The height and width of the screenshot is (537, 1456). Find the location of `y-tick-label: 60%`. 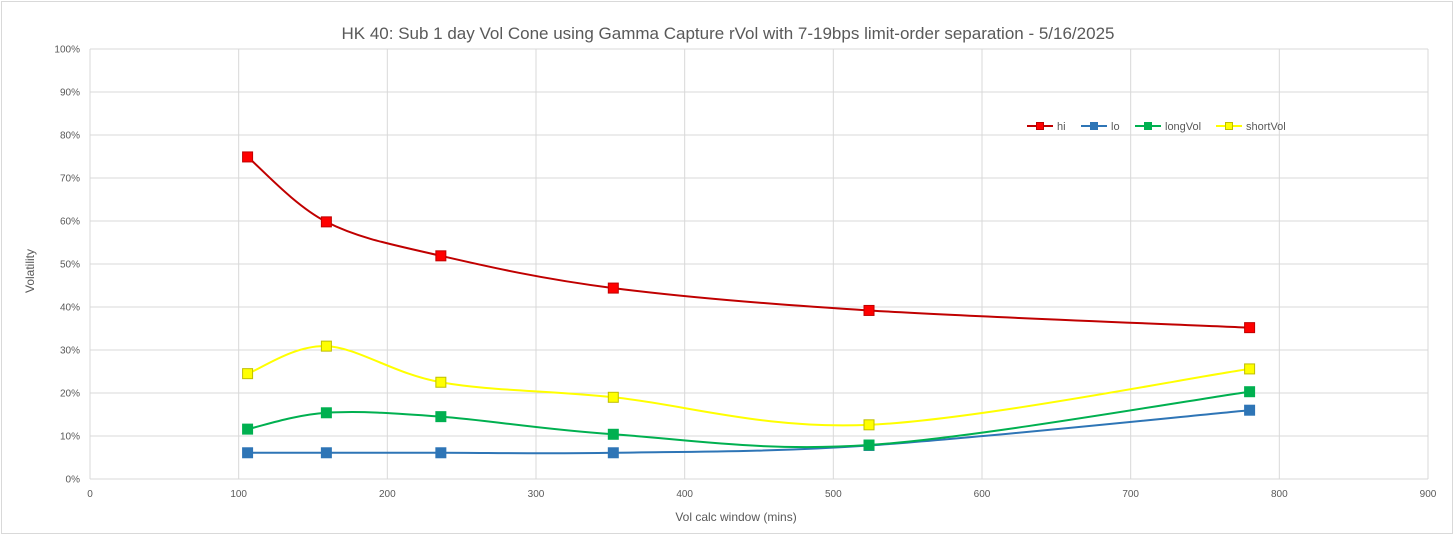

y-tick-label: 60% is located at coordinates (70, 222).